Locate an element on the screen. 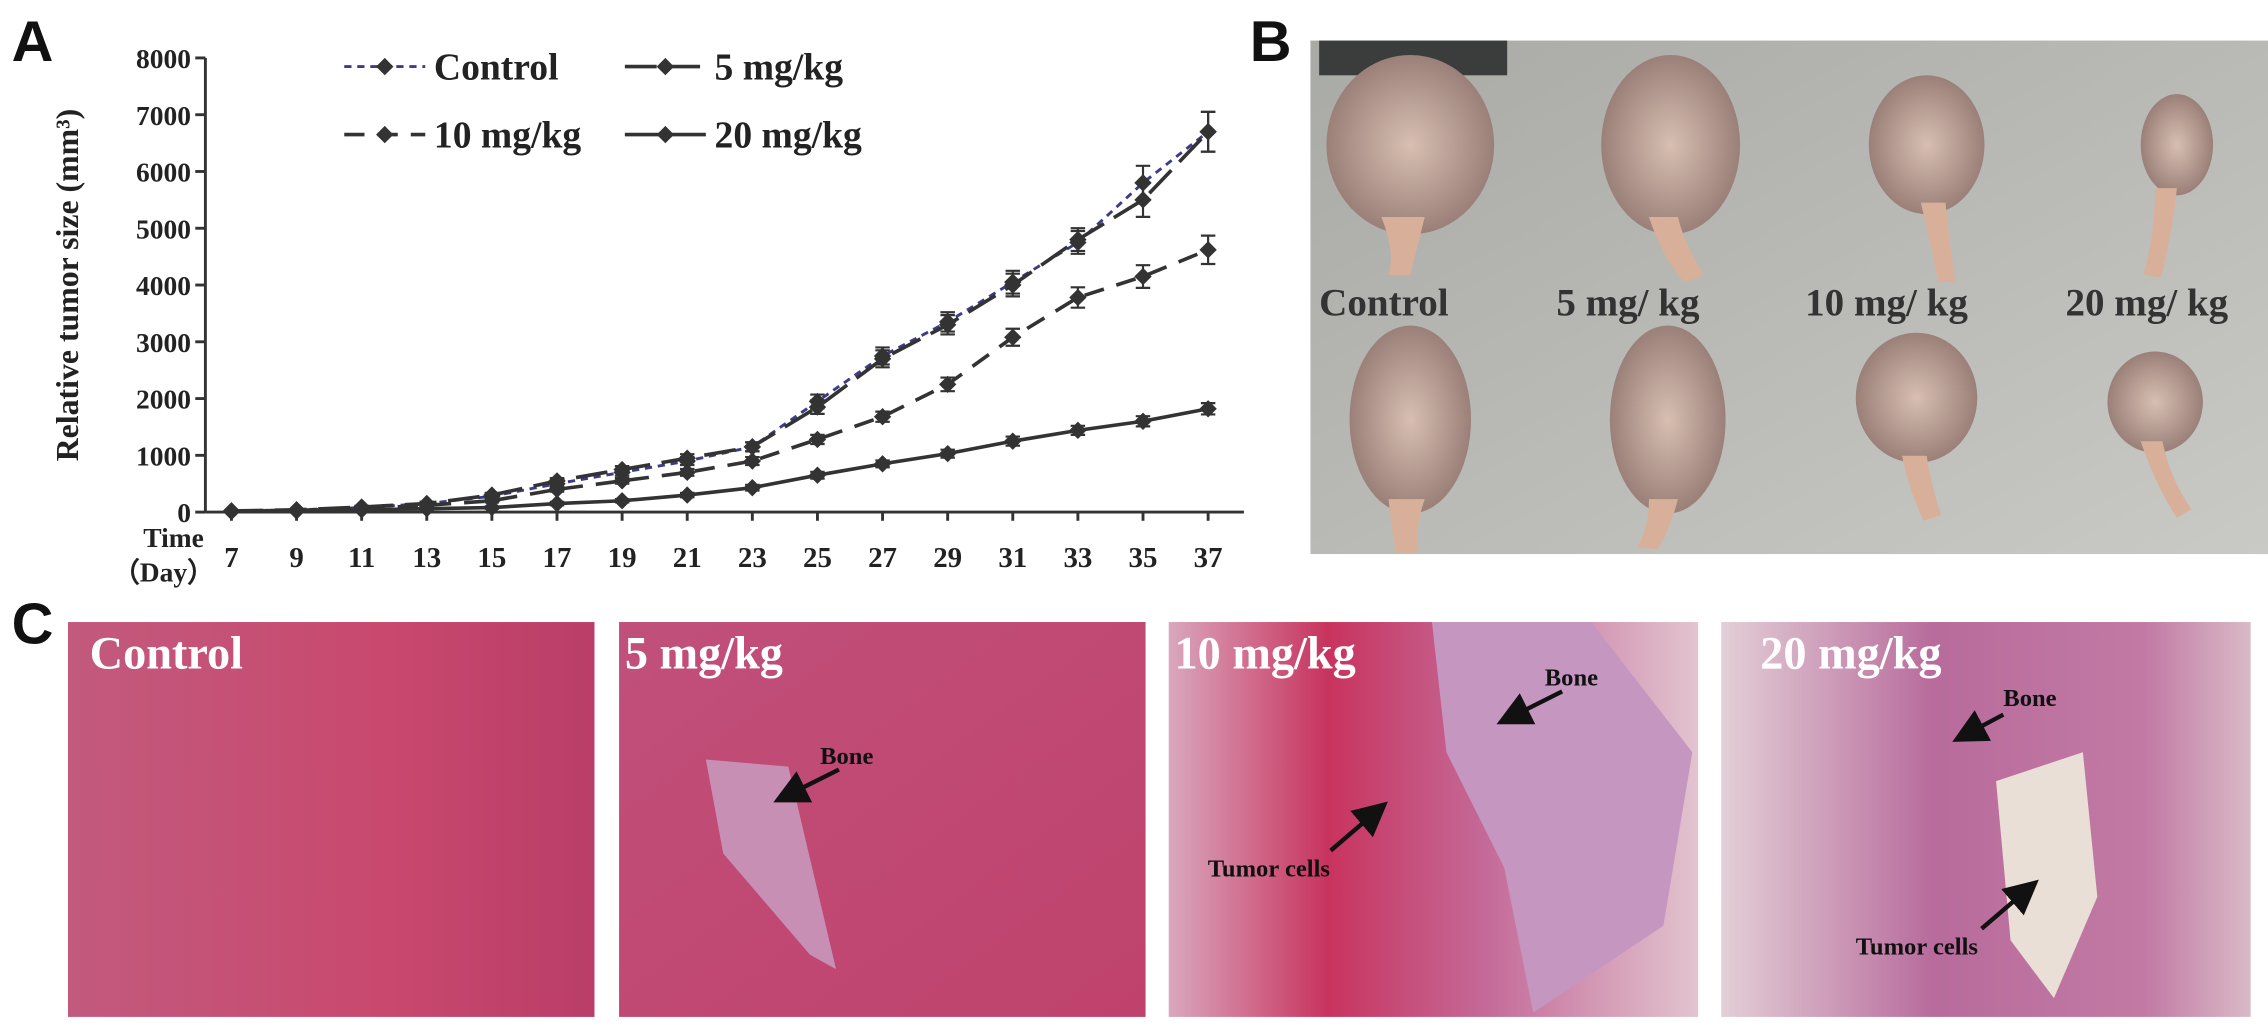  histology-label: Control is located at coordinates (167, 653).